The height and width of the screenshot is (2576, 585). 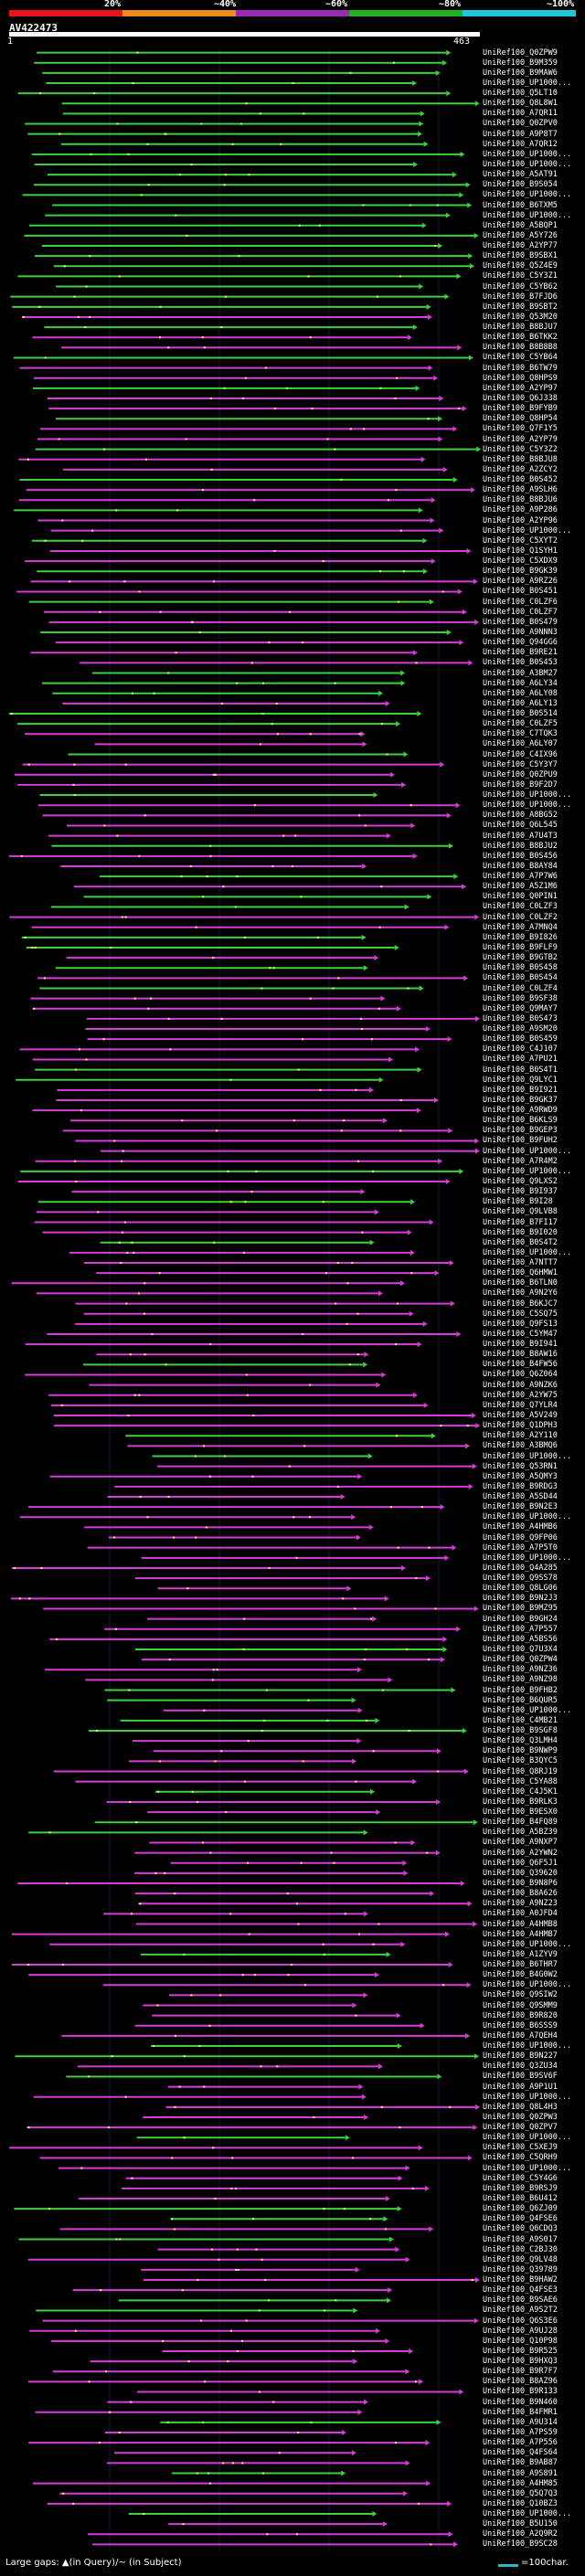 I want to click on hit-label-link: UniRef100_B9HXQ3, so click(x=520, y=2362).